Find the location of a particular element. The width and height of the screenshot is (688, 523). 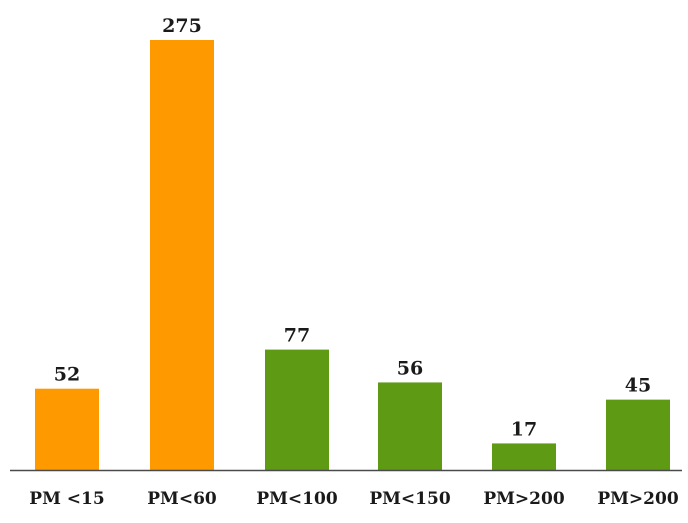

category-label-6: PM>200 is located at coordinates (638, 499).